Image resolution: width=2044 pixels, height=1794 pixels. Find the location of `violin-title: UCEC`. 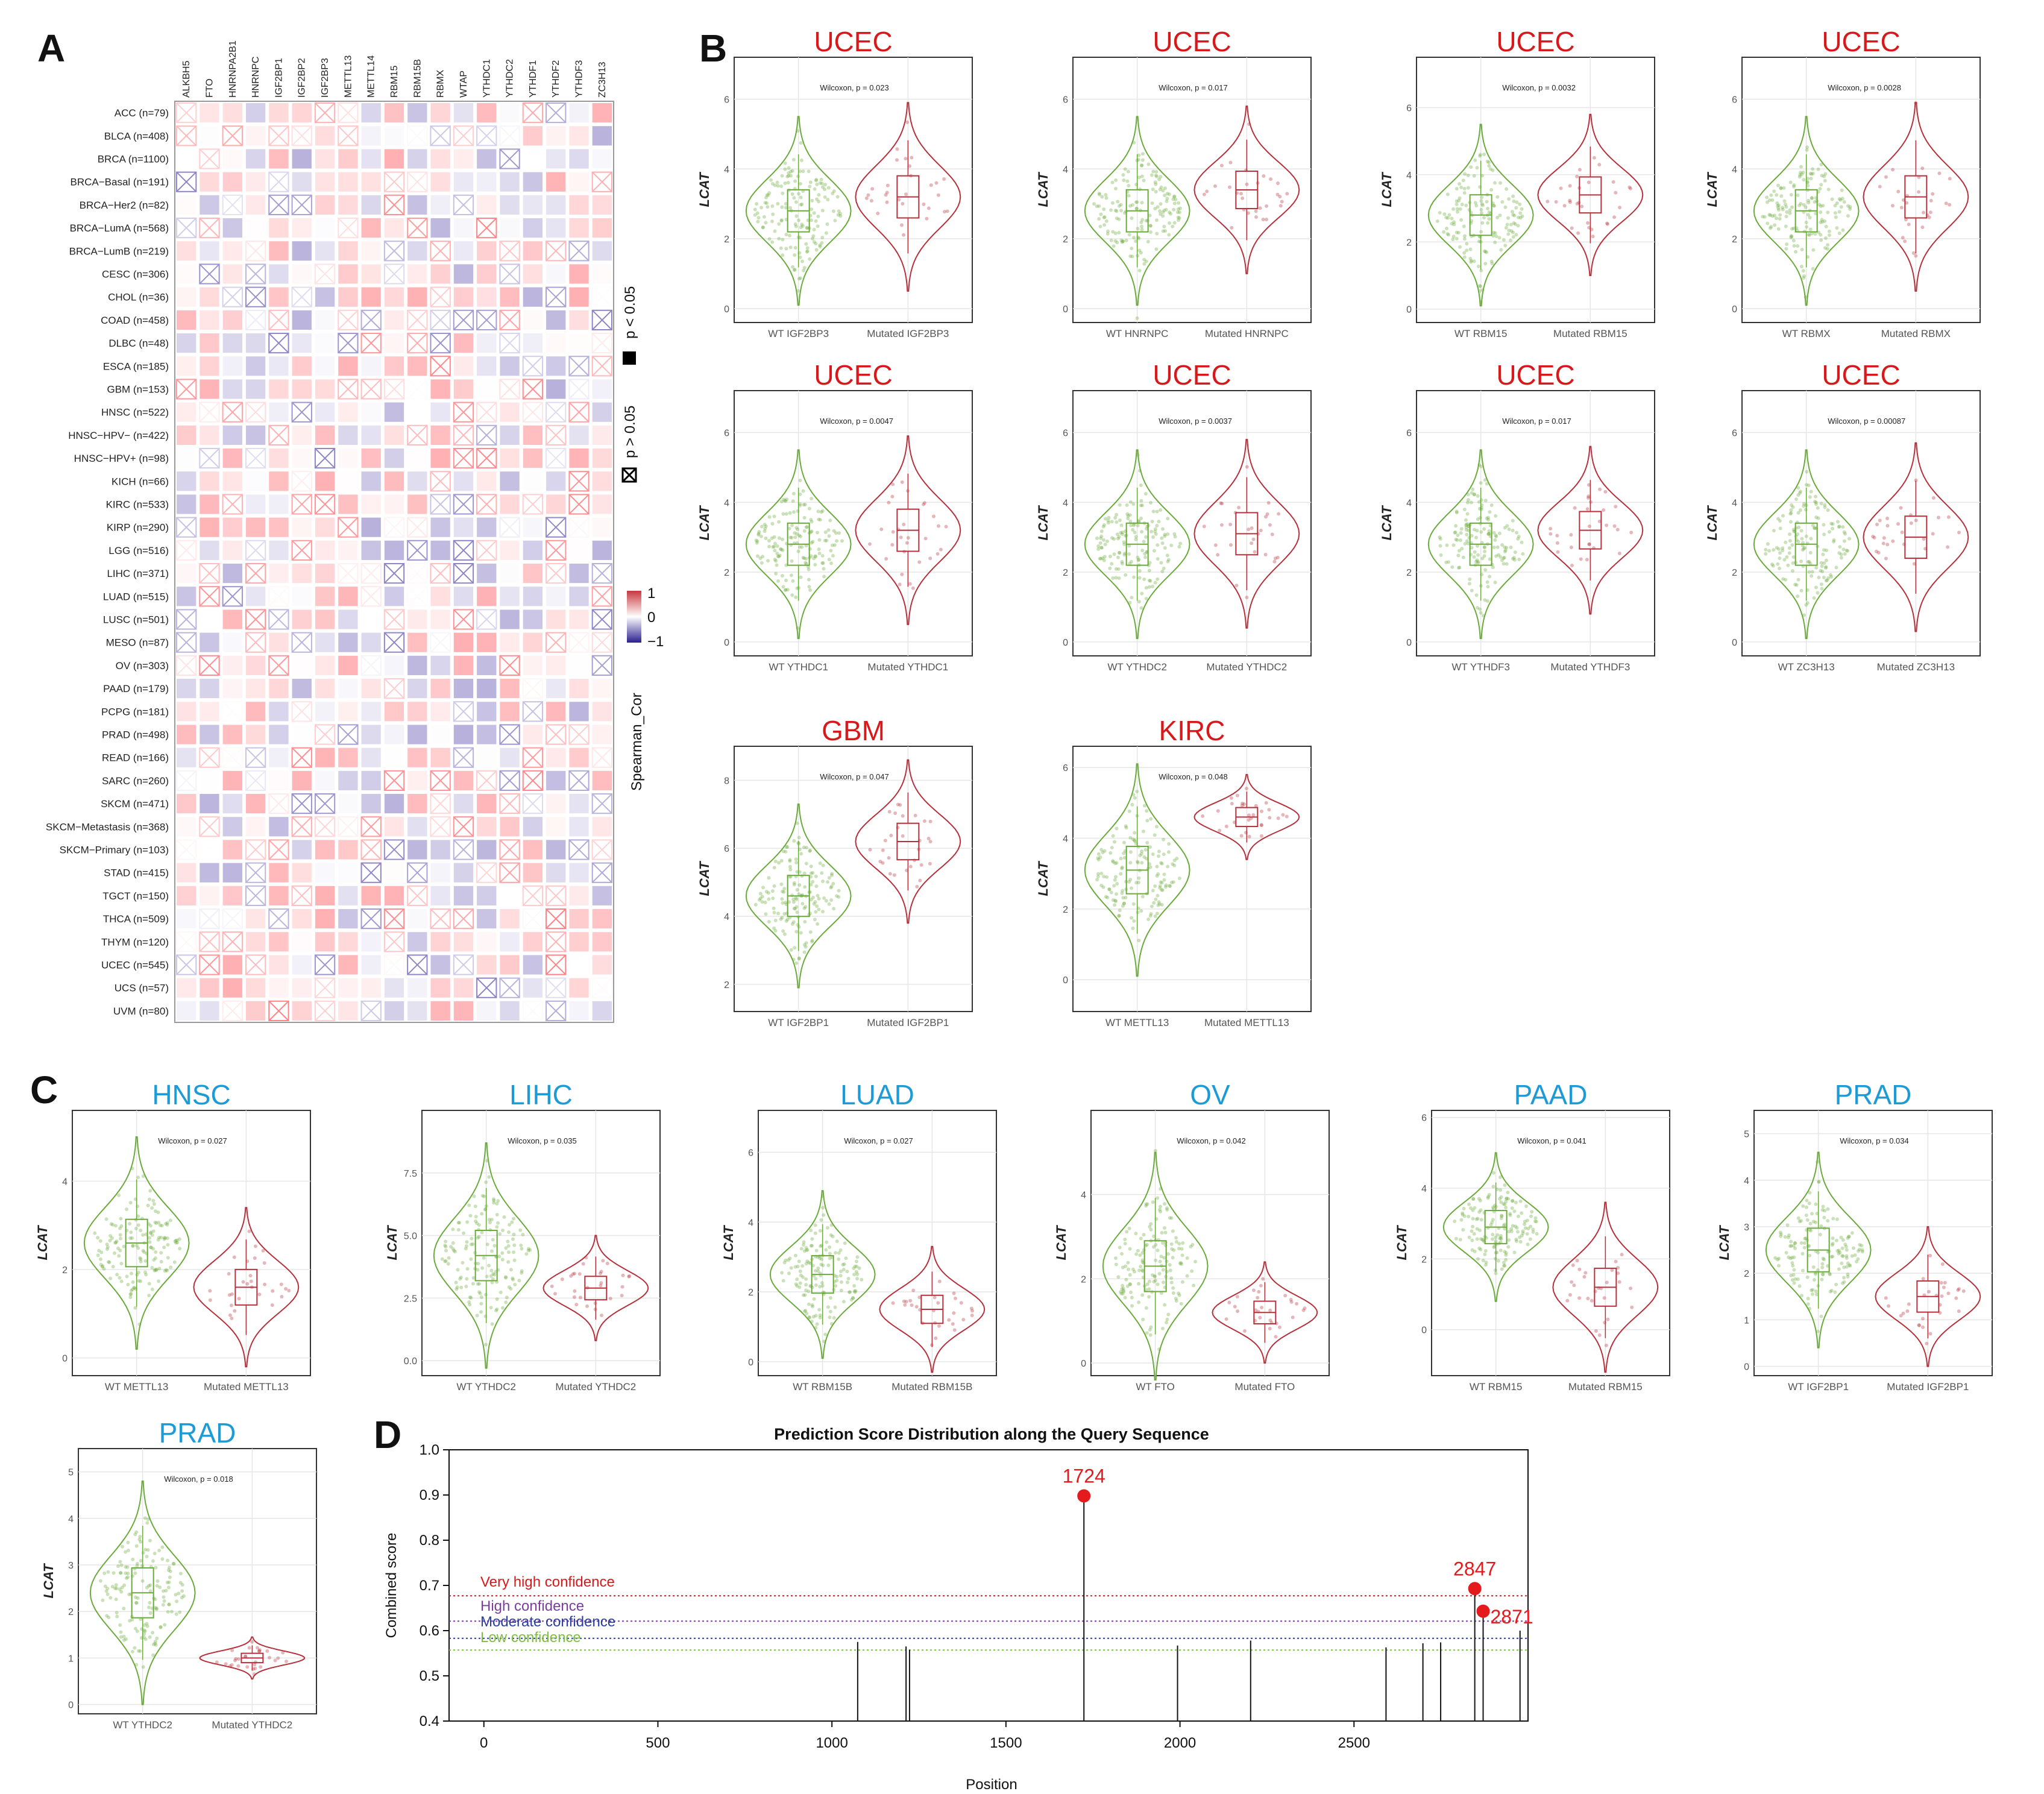

violin-title: UCEC is located at coordinates (1861, 41).